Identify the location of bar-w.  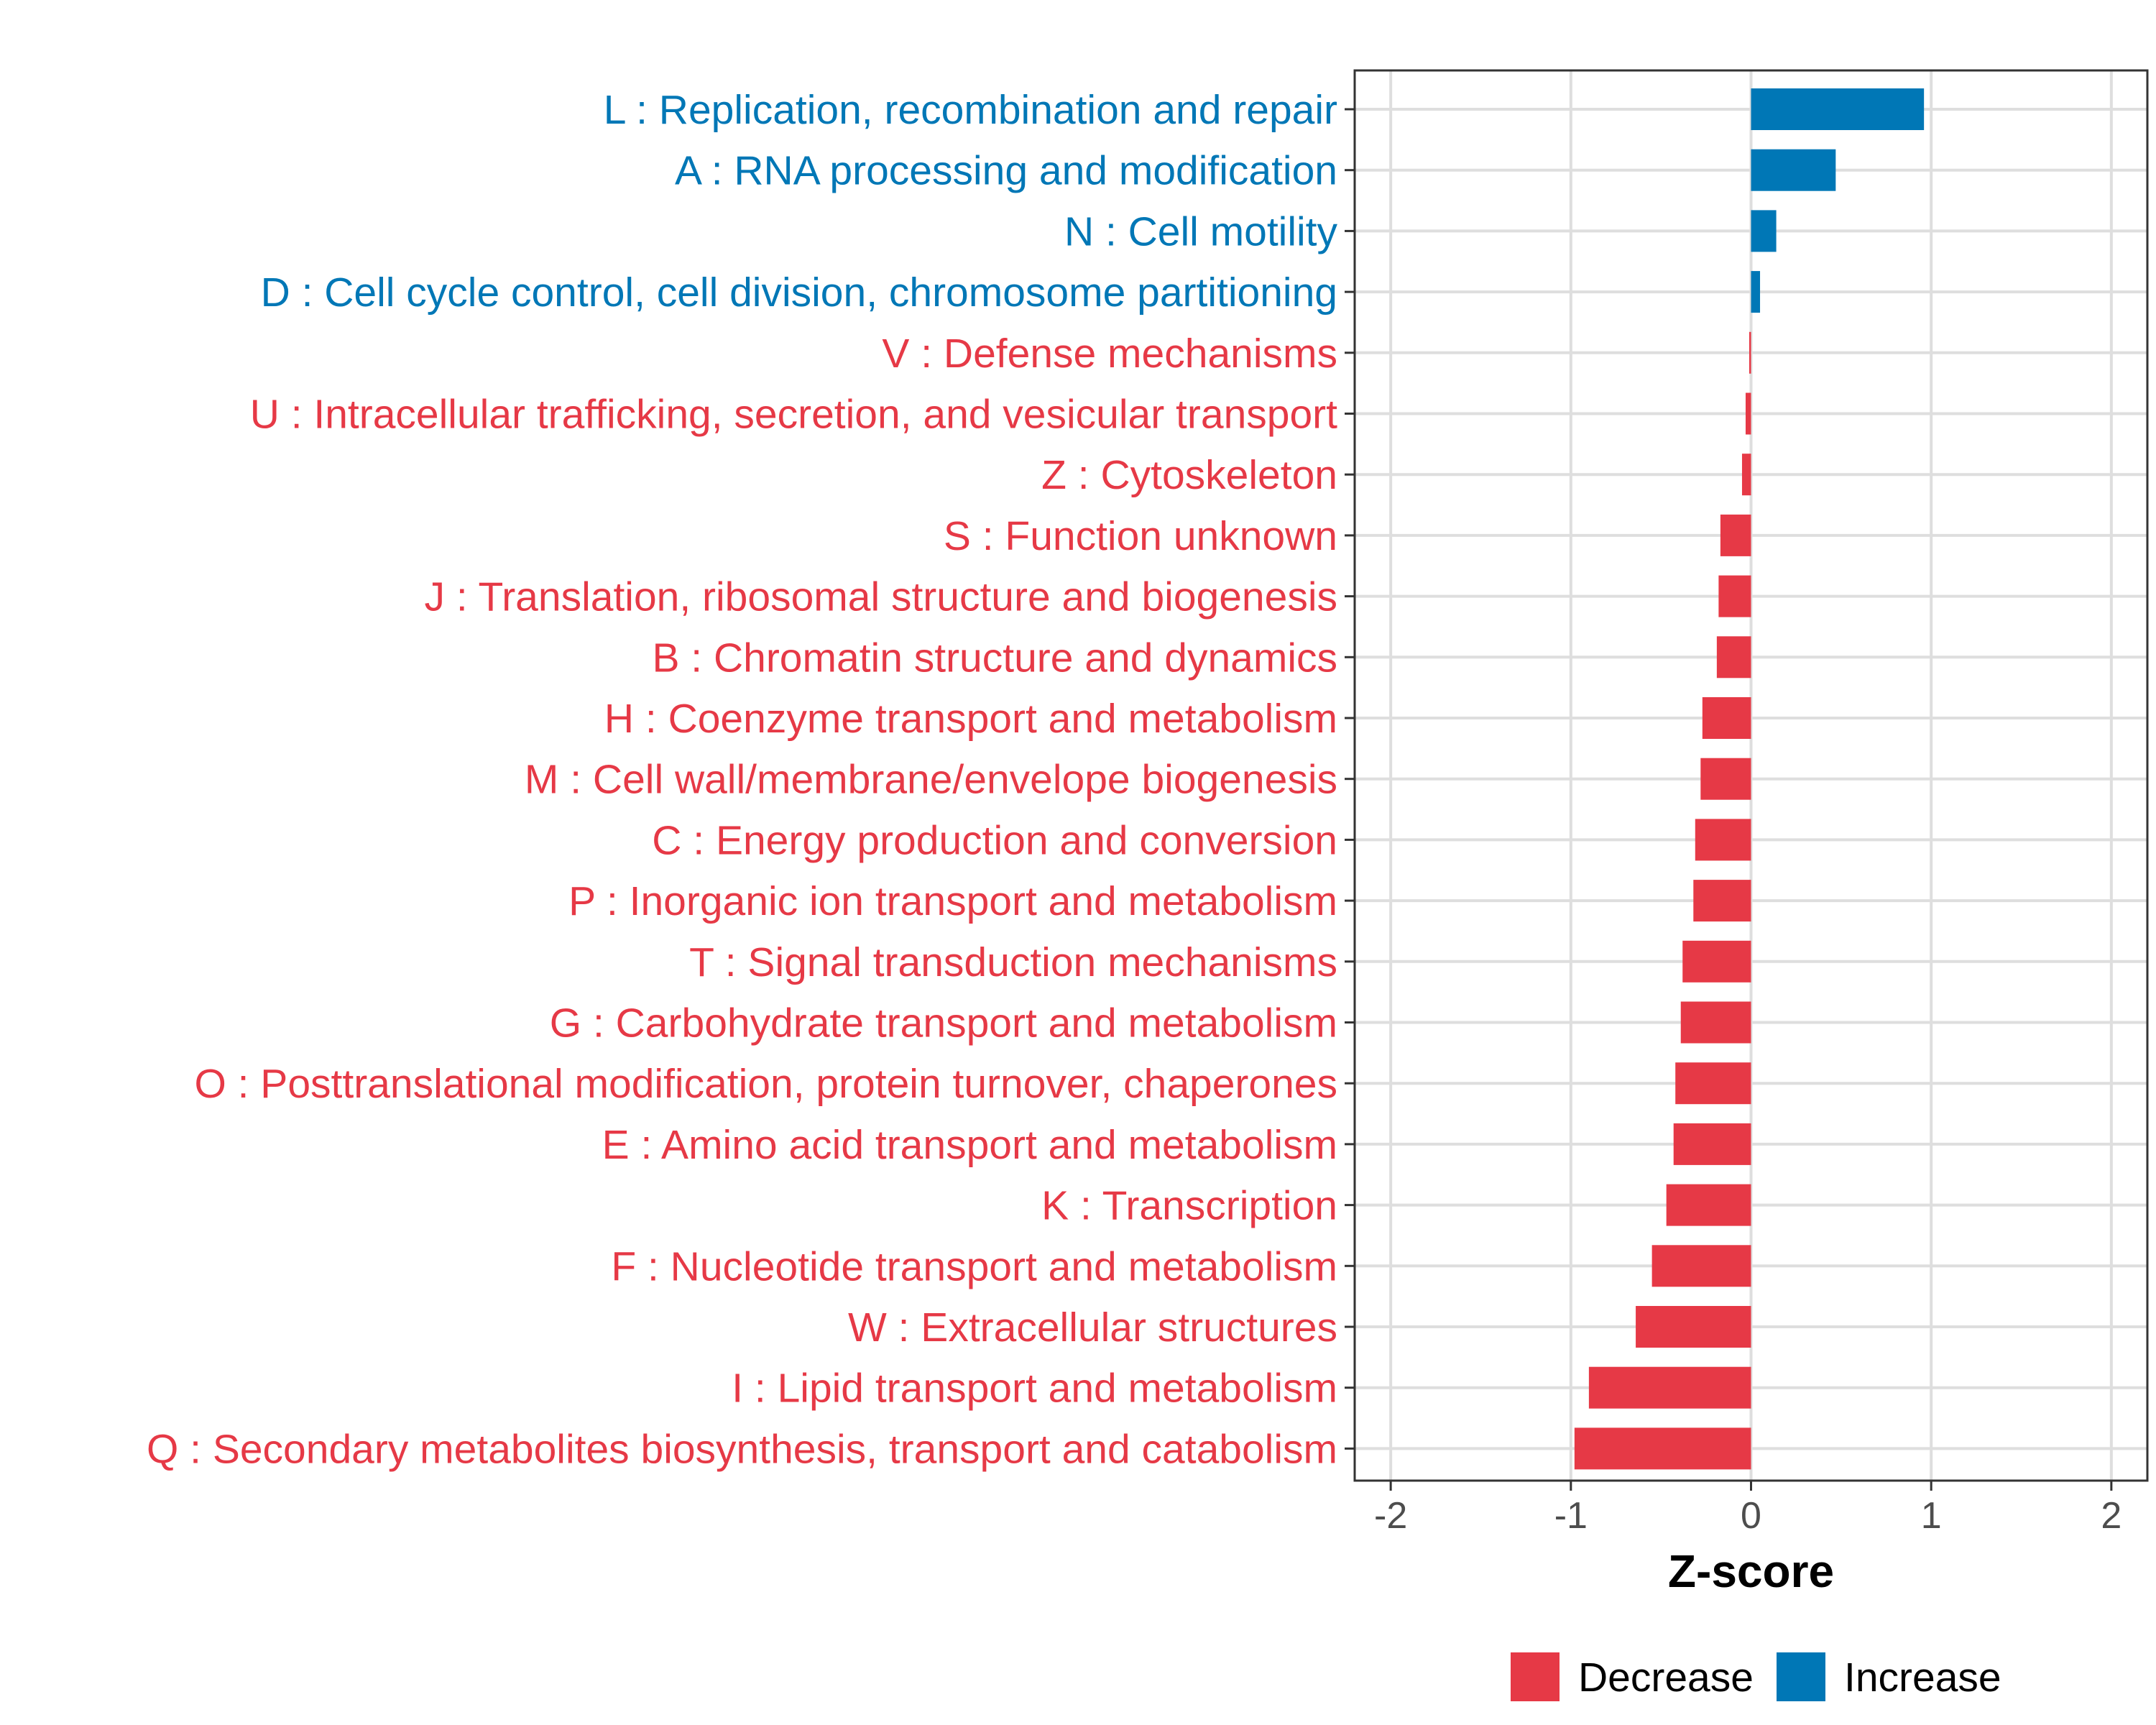
(1693, 1327).